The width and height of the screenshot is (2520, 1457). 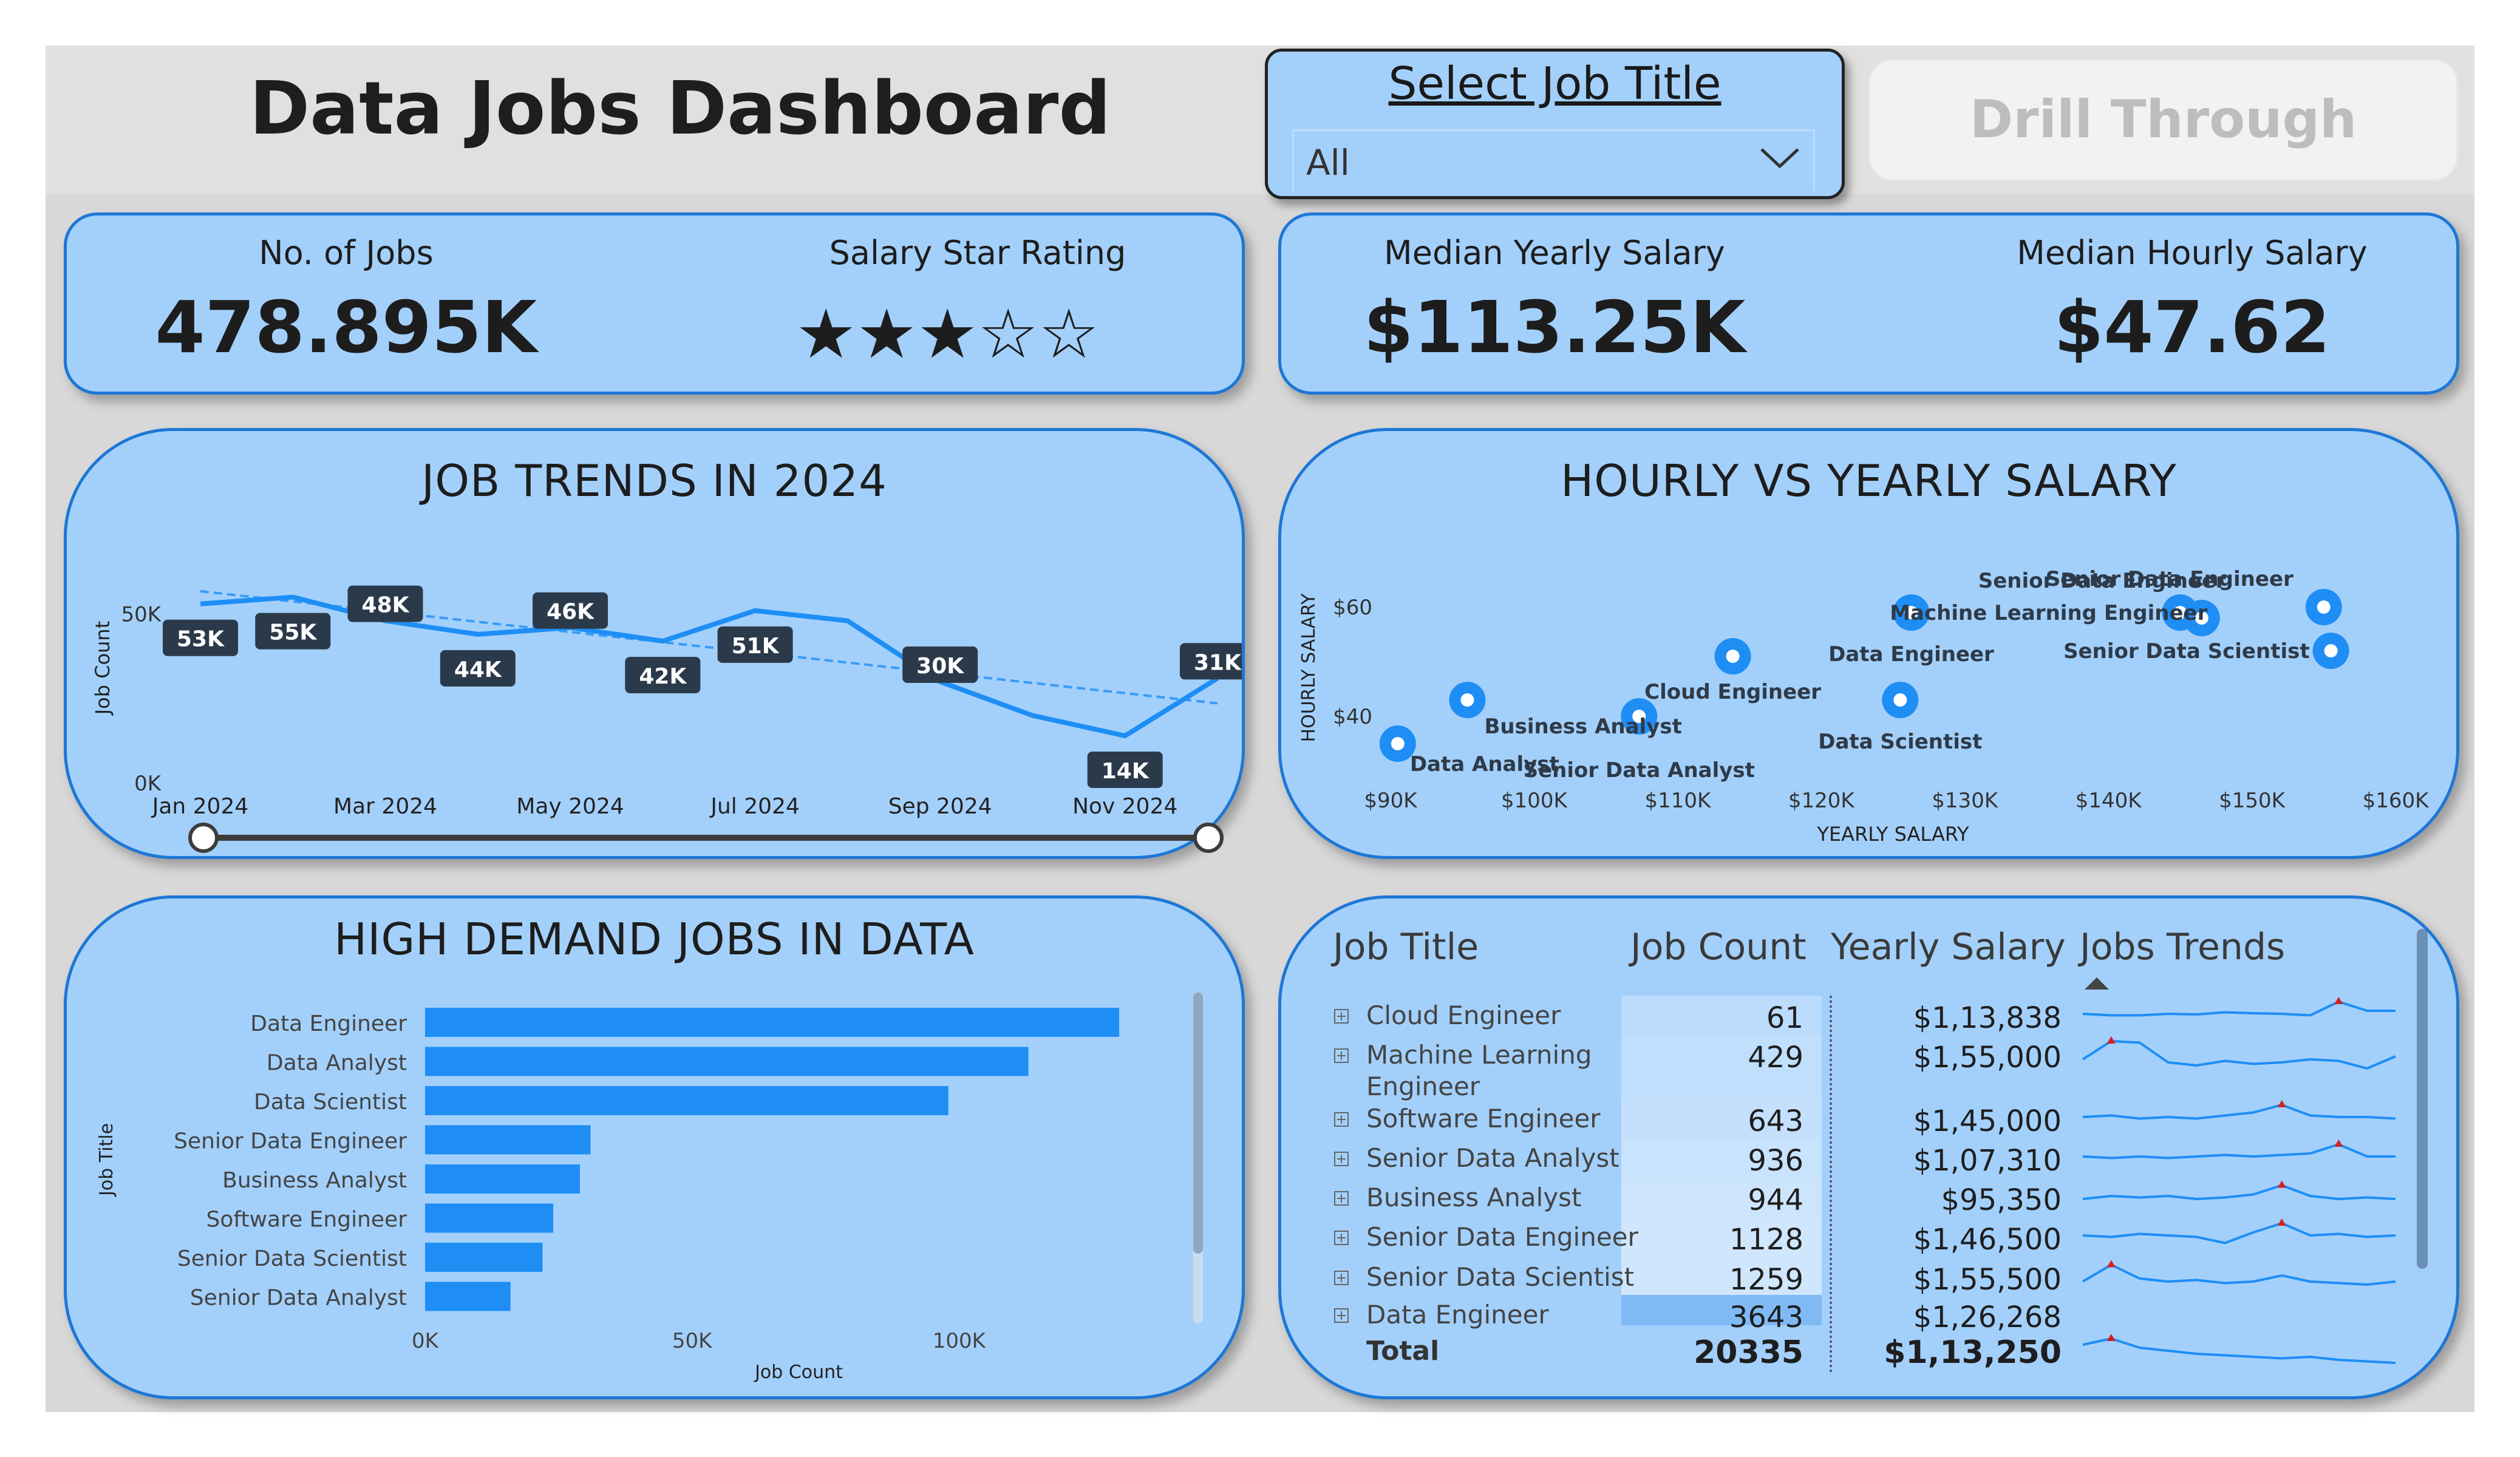 What do you see at coordinates (1775, 1200) in the screenshot?
I see `svg-text: 944` at bounding box center [1775, 1200].